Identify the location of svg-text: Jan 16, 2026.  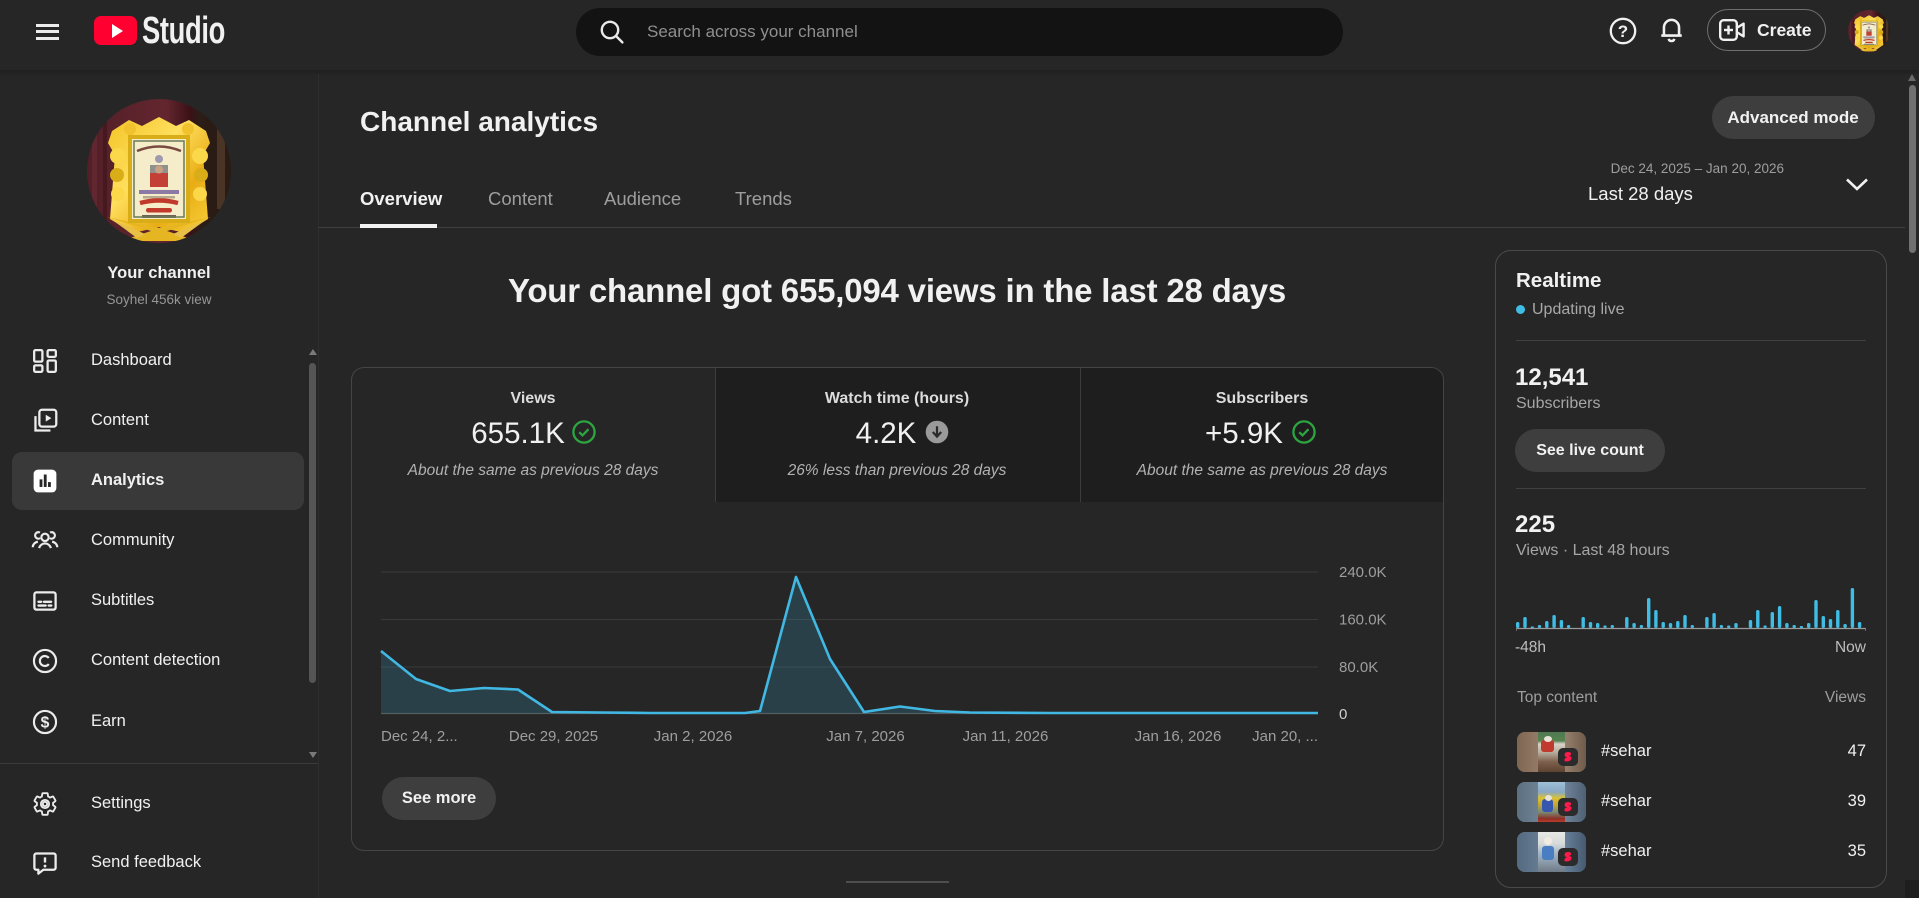
(1178, 736).